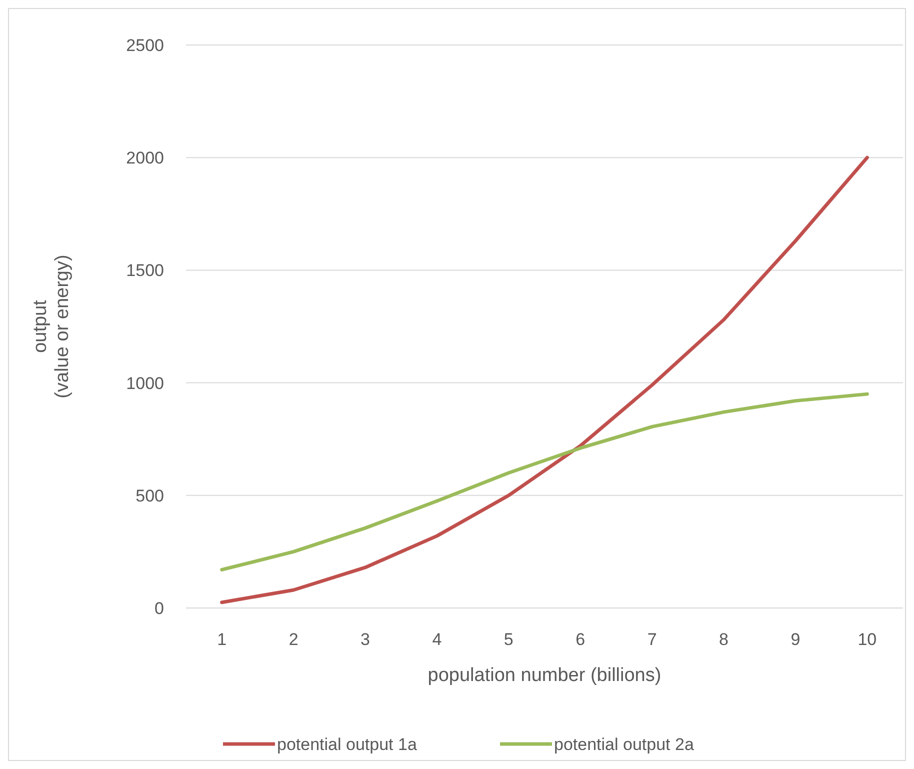 This screenshot has width=914, height=769. I want to click on y-tick-label: 2500, so click(145, 45).